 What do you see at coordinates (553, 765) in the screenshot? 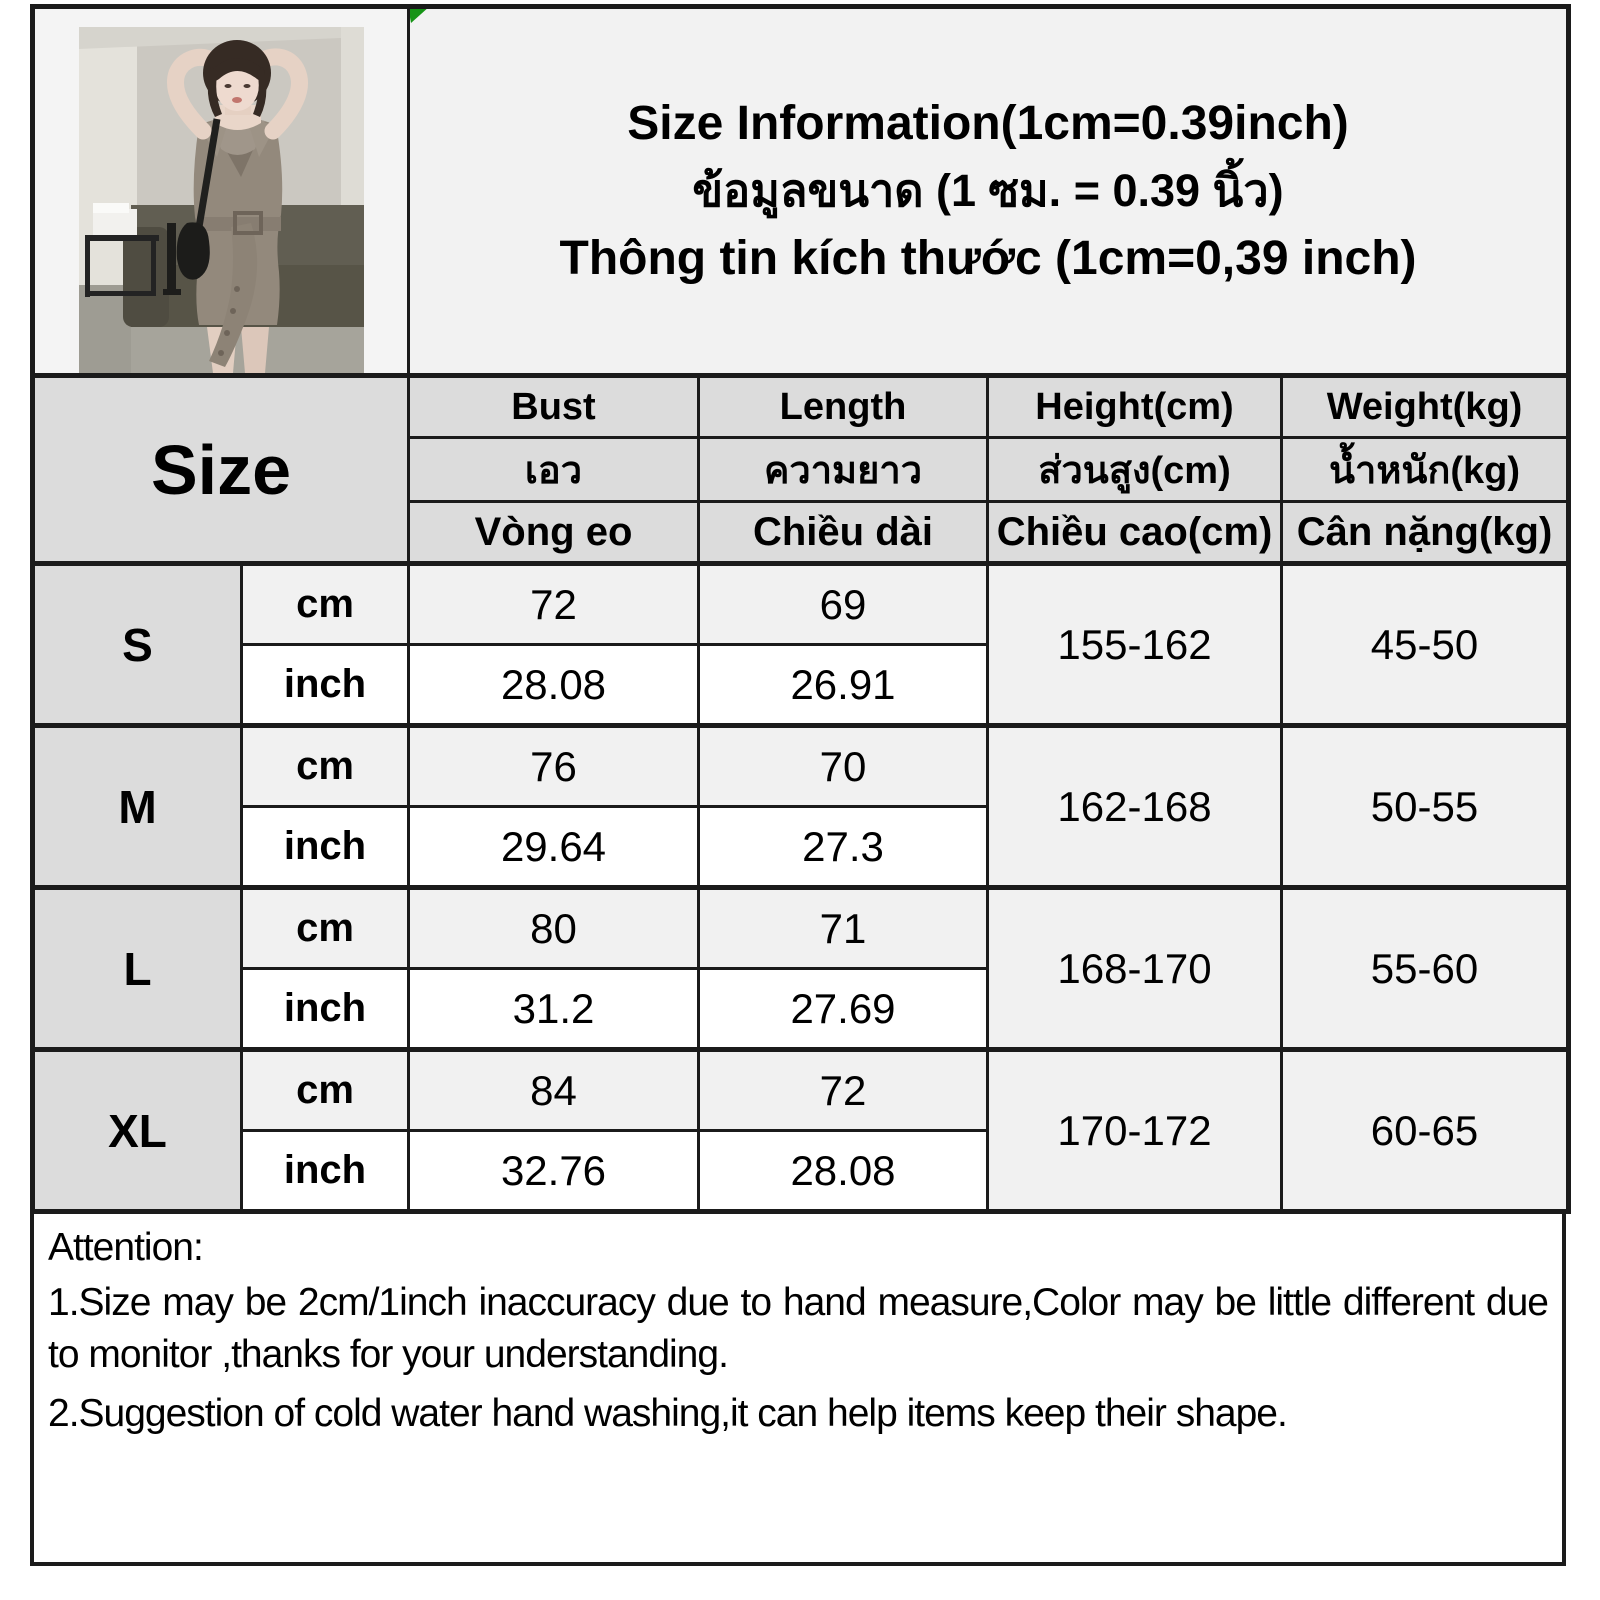
I see `m-bust-cm: 76` at bounding box center [553, 765].